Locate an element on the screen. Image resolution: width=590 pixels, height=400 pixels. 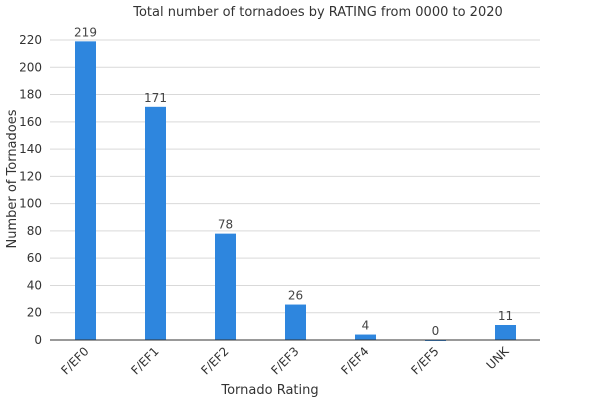
x-tick-label: F/EF1 is located at coordinates (144, 360).